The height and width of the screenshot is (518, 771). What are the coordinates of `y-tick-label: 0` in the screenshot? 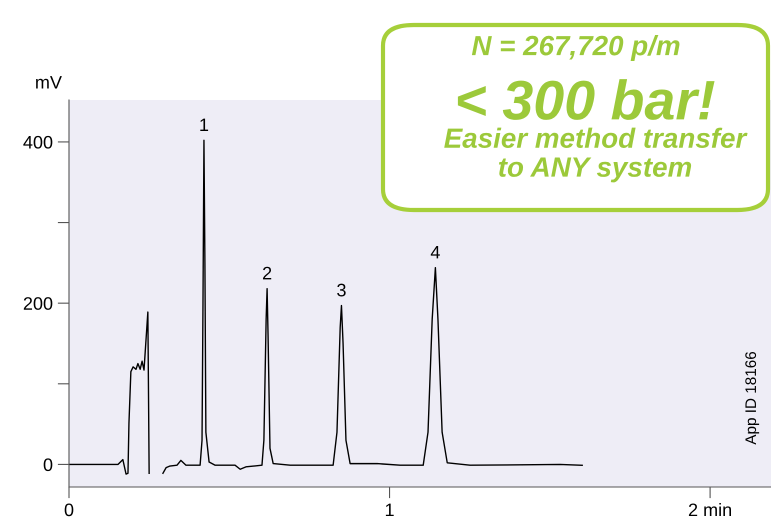 It's located at (48, 465).